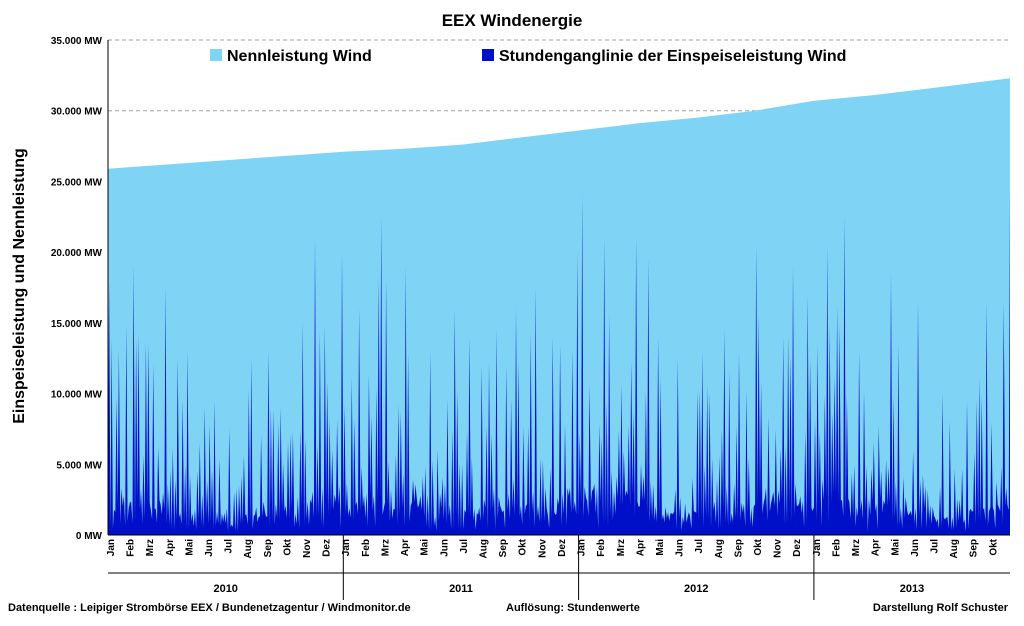  What do you see at coordinates (77, 253) in the screenshot?
I see `y-tick-label: 20.000 MW` at bounding box center [77, 253].